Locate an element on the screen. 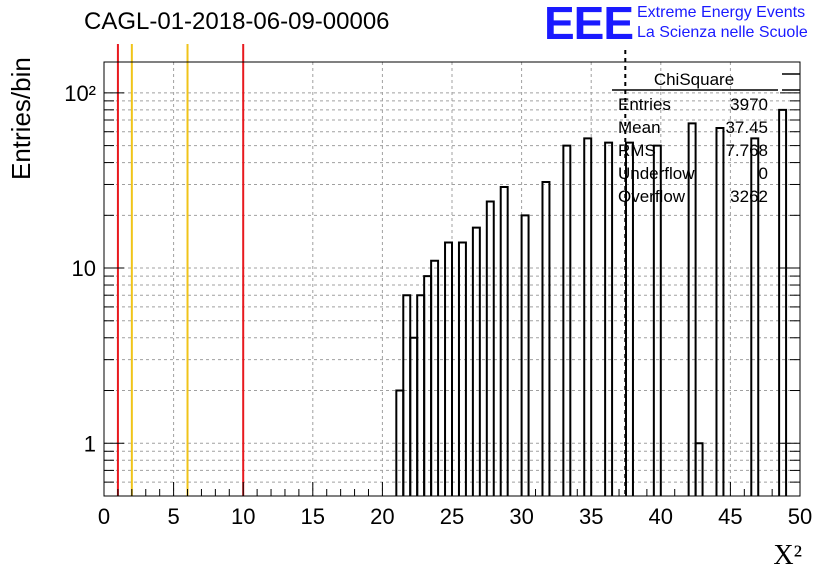 Image resolution: width=836 pixels, height=572 pixels. stats-row-label: Underflow is located at coordinates (656, 173).